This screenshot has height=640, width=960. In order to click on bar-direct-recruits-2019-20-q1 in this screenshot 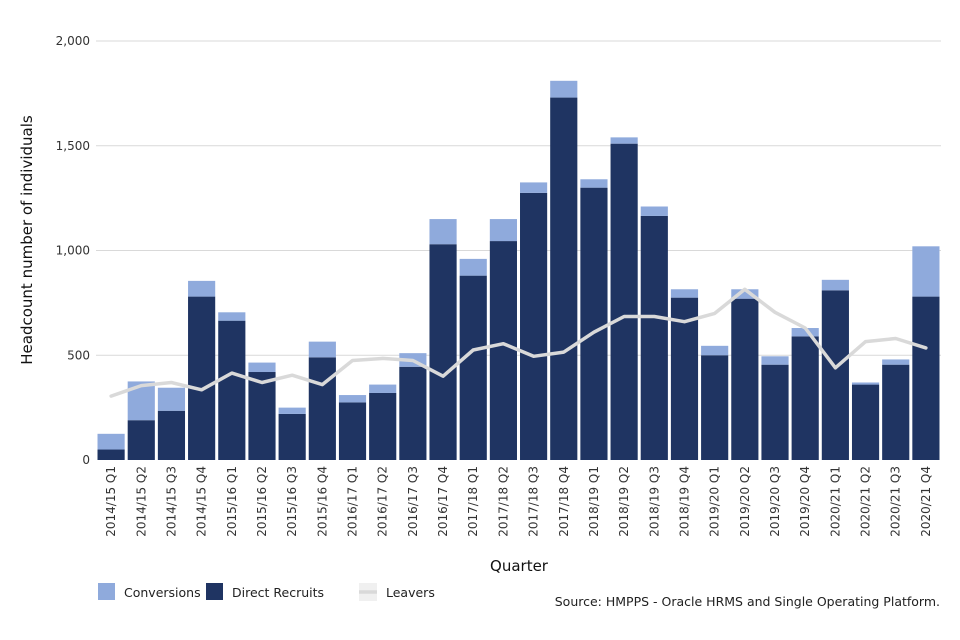, I will do `click(715, 407)`.